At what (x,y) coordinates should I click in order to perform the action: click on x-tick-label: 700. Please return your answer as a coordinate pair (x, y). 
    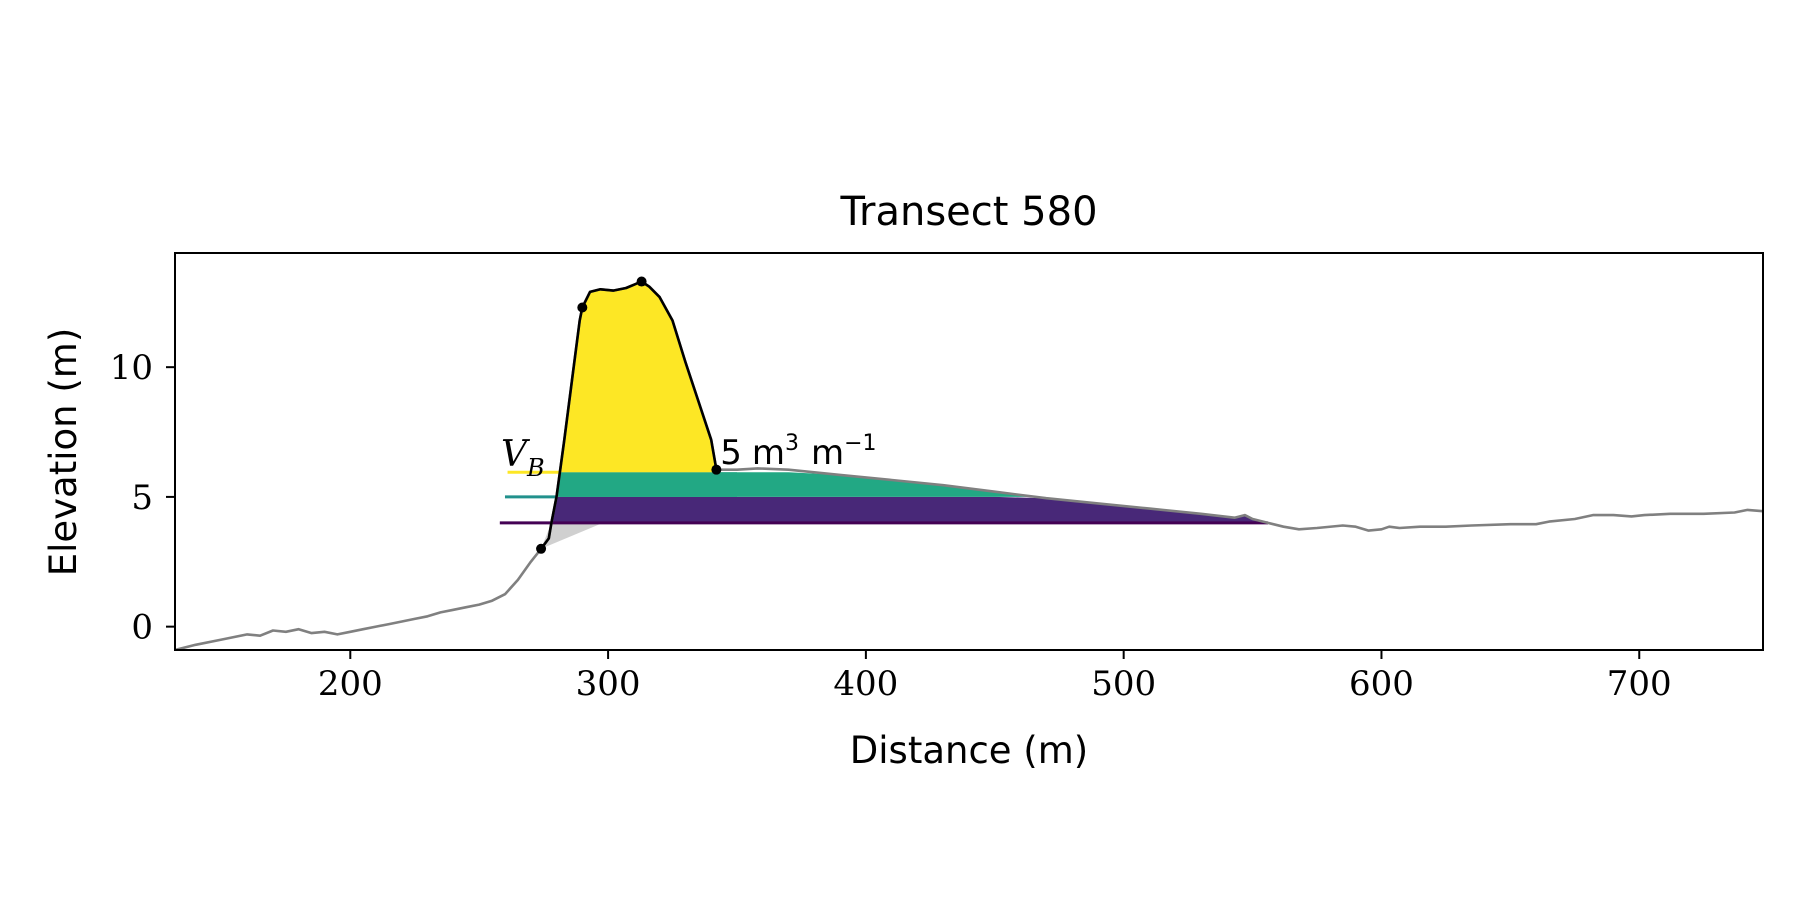
    Looking at the image, I should click on (1639, 684).